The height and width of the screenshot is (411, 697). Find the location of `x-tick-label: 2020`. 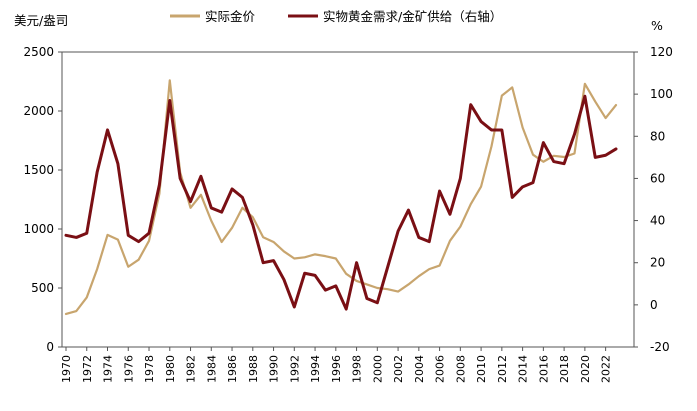

x-tick-label: 2020 is located at coordinates (585, 369).